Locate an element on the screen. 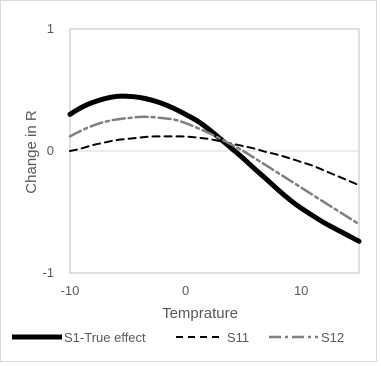  x-tick-label: -10 is located at coordinates (70, 290).